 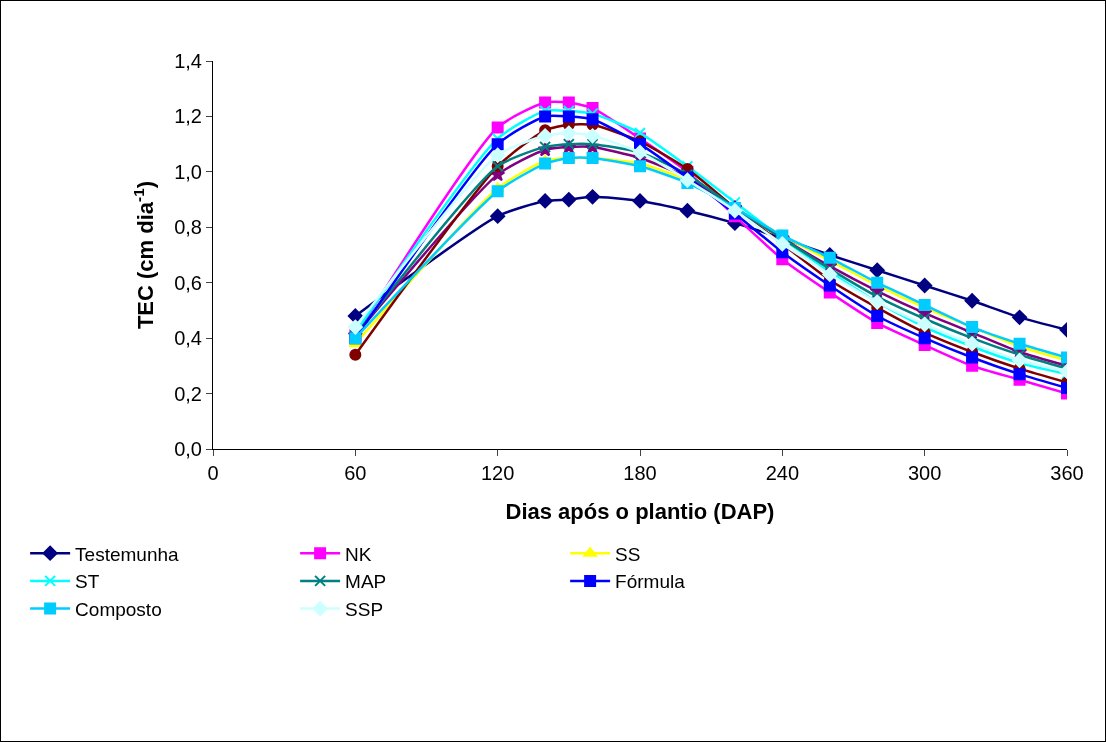 I want to click on x-tick-label: 0, so click(x=213, y=473).